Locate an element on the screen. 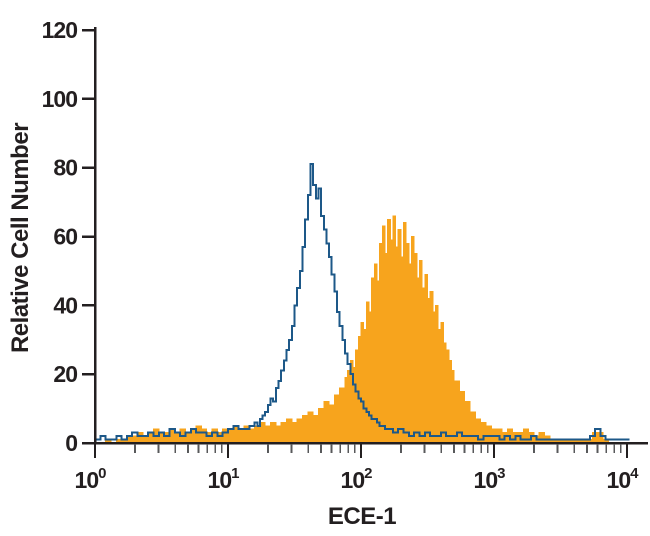  x-tick-label: 10⁰ is located at coordinates (91, 479).